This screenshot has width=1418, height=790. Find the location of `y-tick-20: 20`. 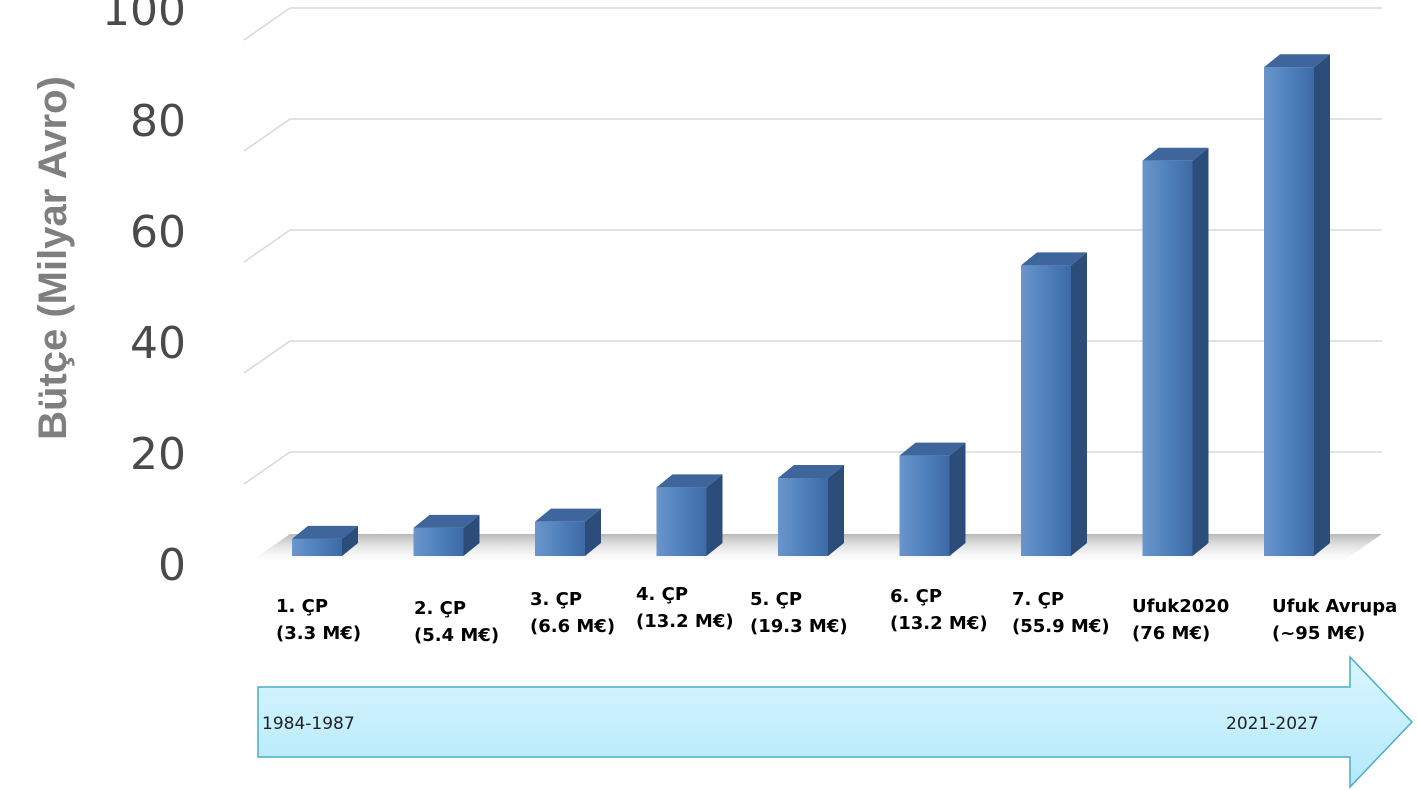

y-tick-20: 20 is located at coordinates (158, 454).